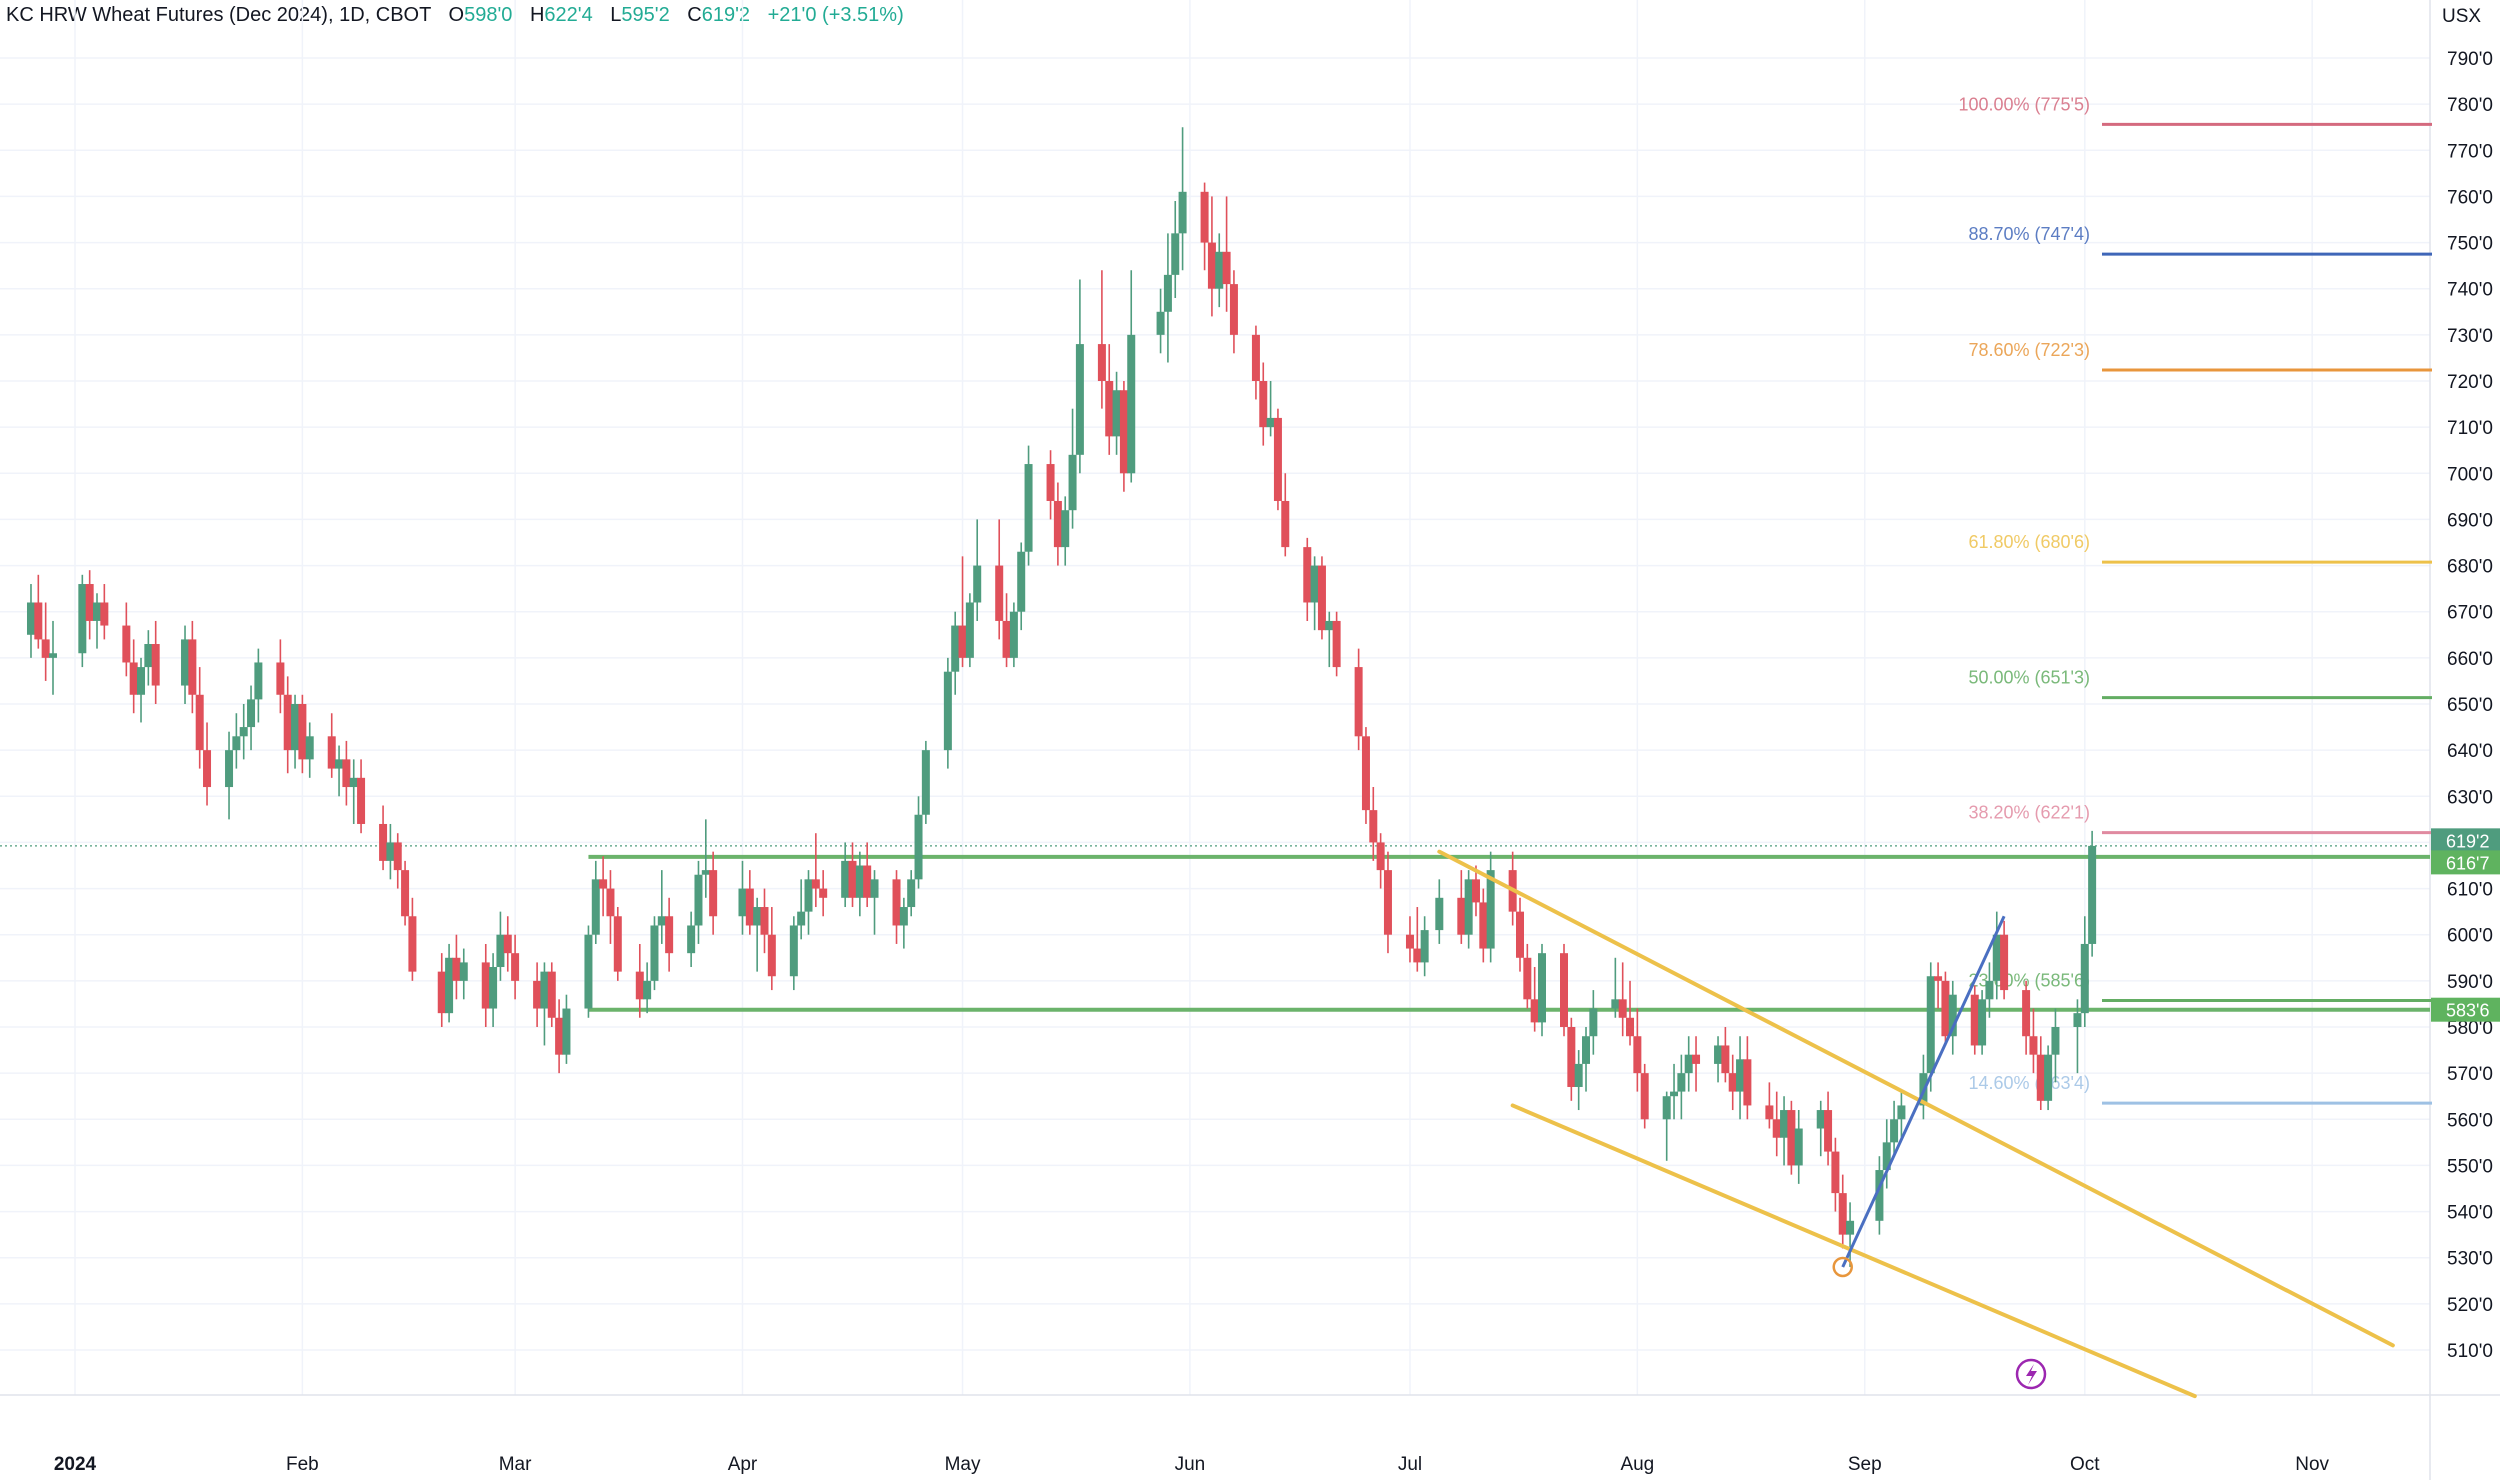  What do you see at coordinates (2470, 1213) in the screenshot?
I see `price-tick-label: 540'0` at bounding box center [2470, 1213].